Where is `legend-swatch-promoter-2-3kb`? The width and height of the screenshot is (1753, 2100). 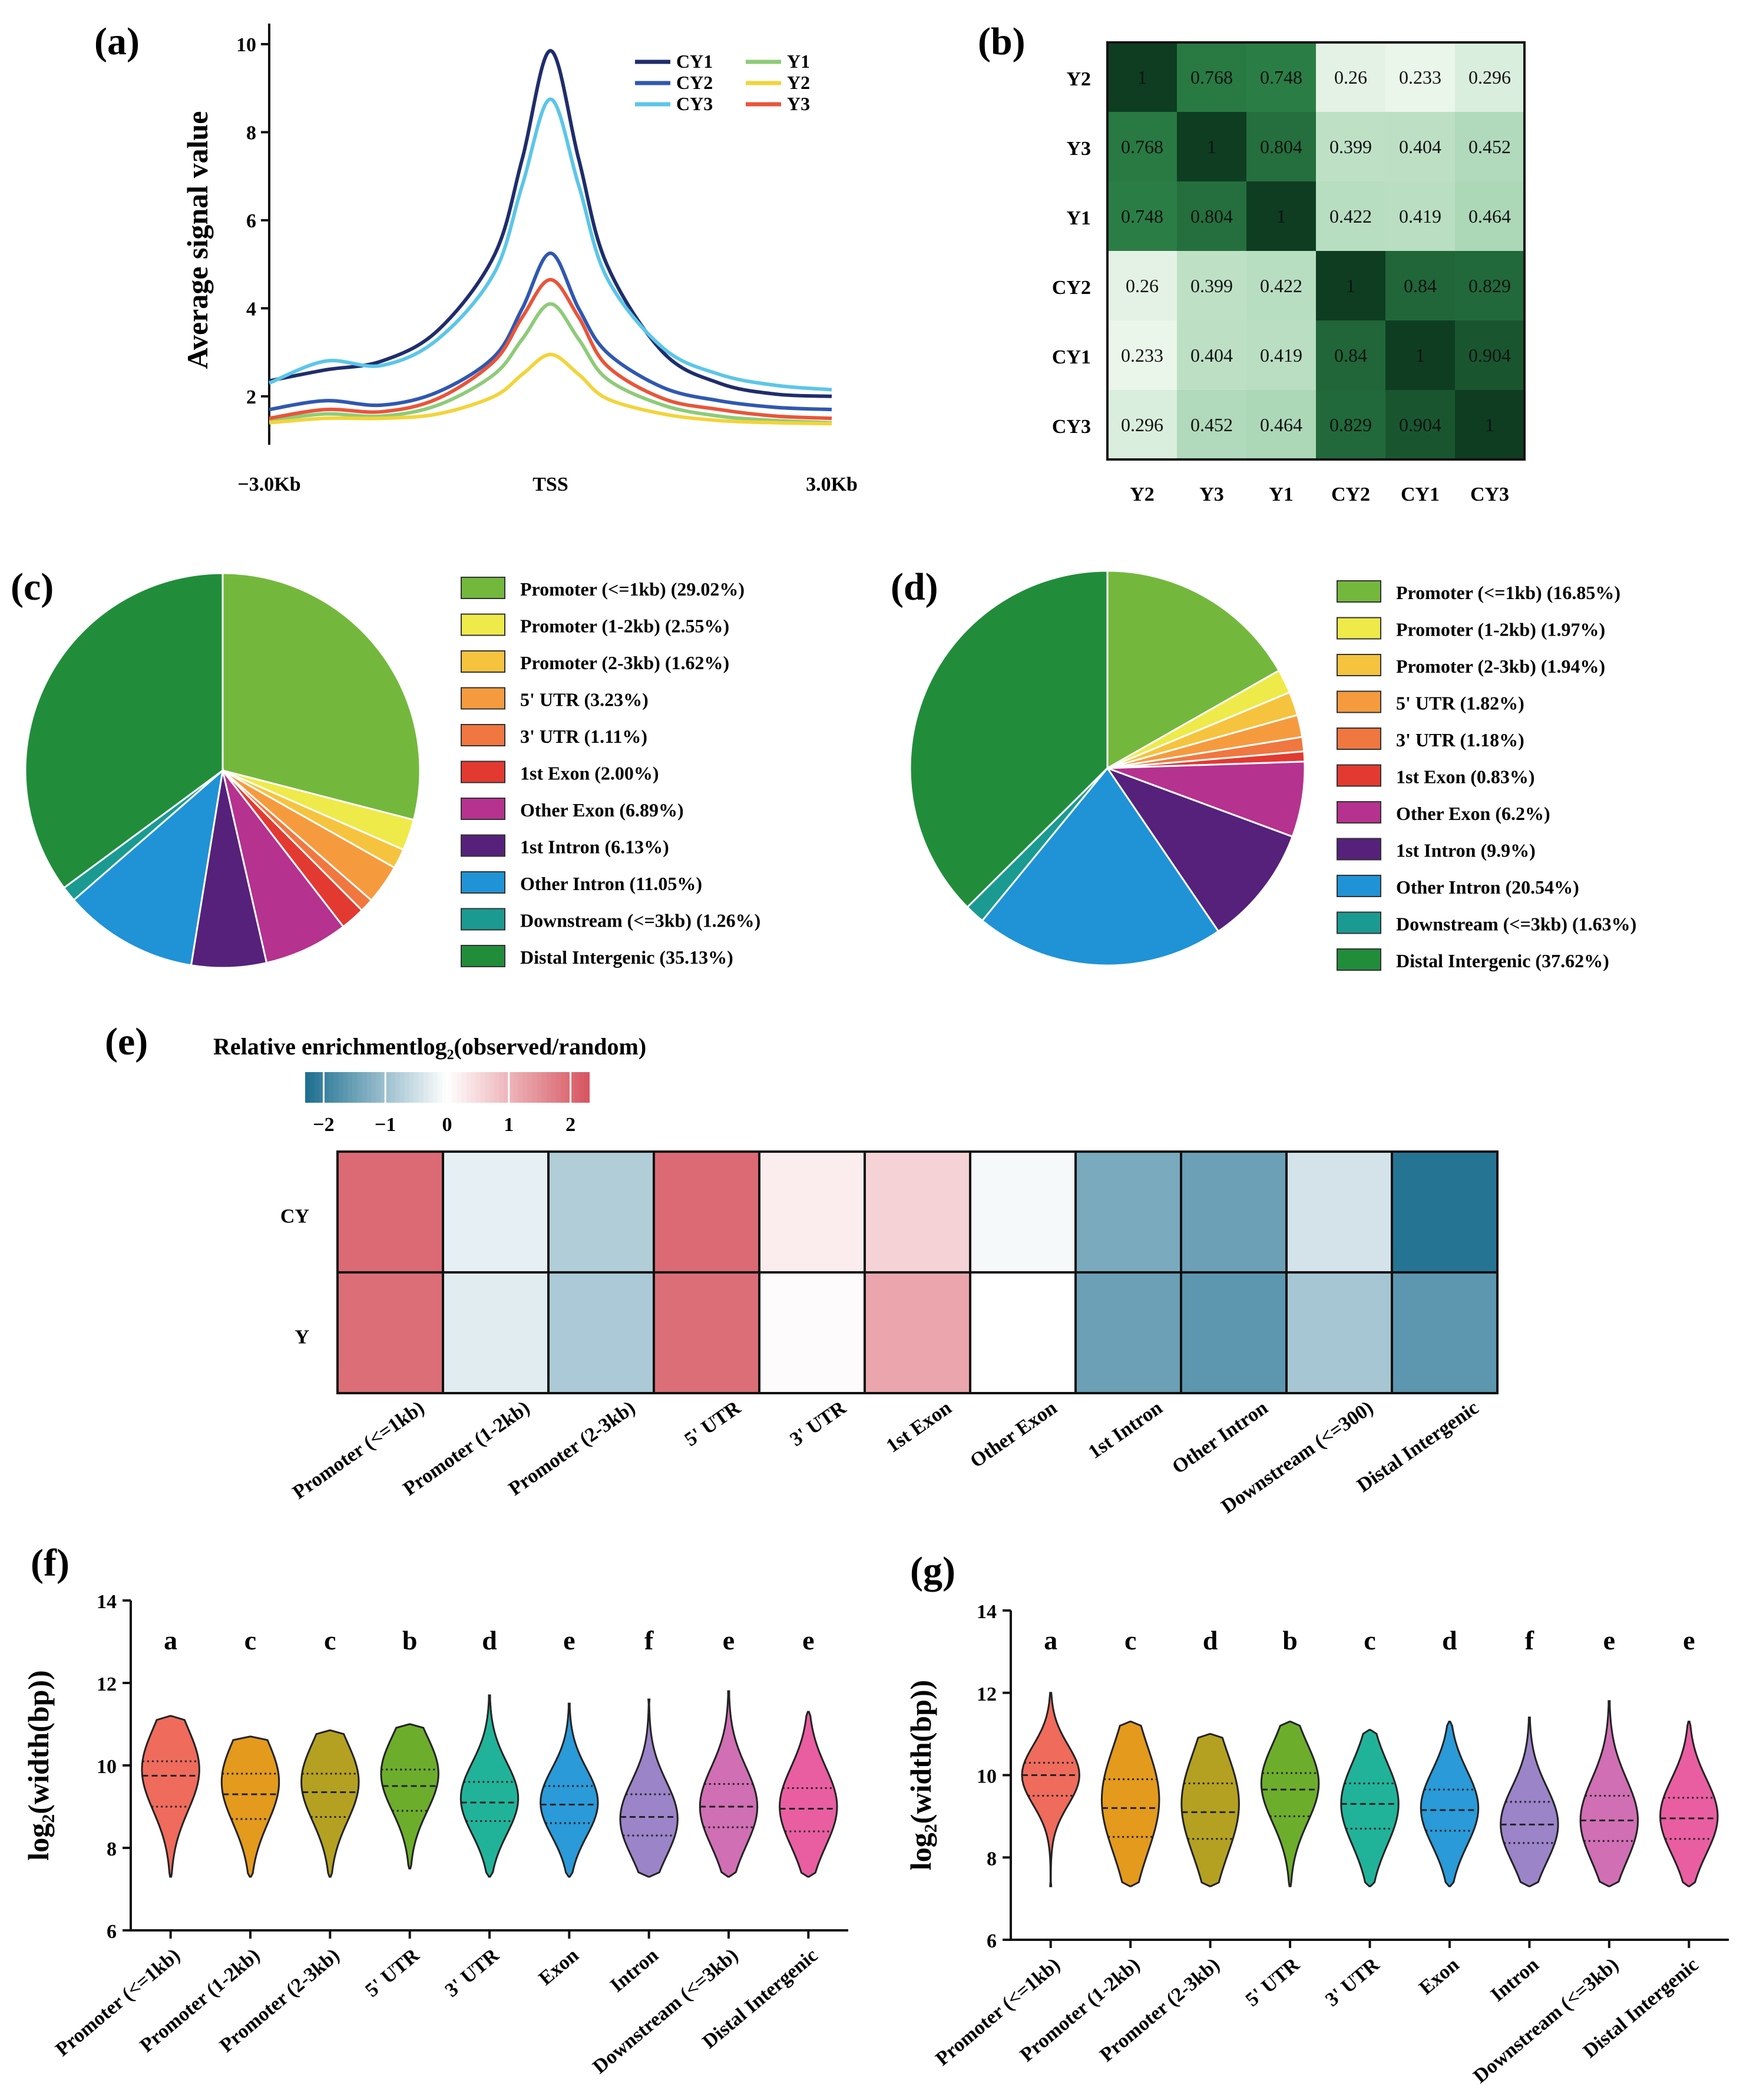 legend-swatch-promoter-2-3kb is located at coordinates (1359, 665).